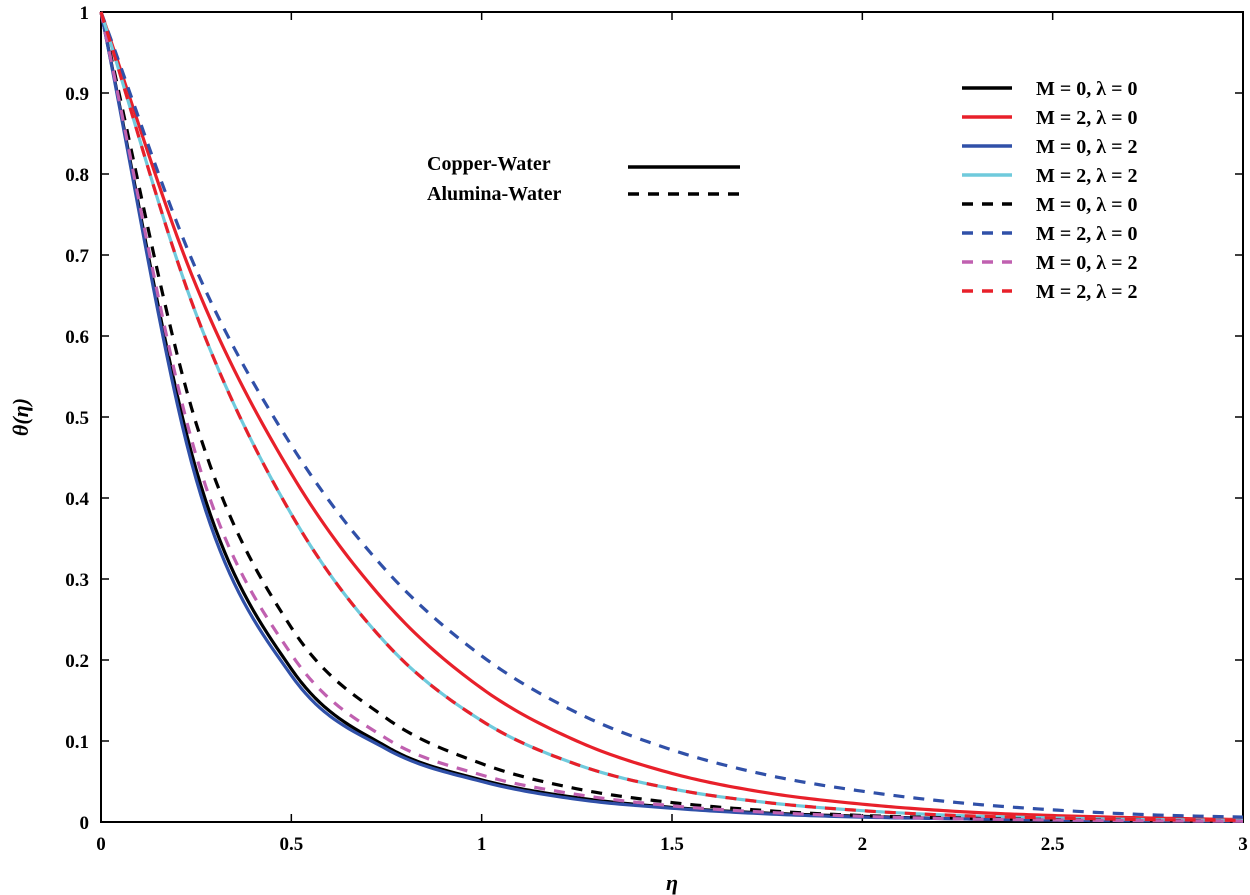 The height and width of the screenshot is (895, 1250). I want to click on x-tick-label: 1, so click(482, 844).